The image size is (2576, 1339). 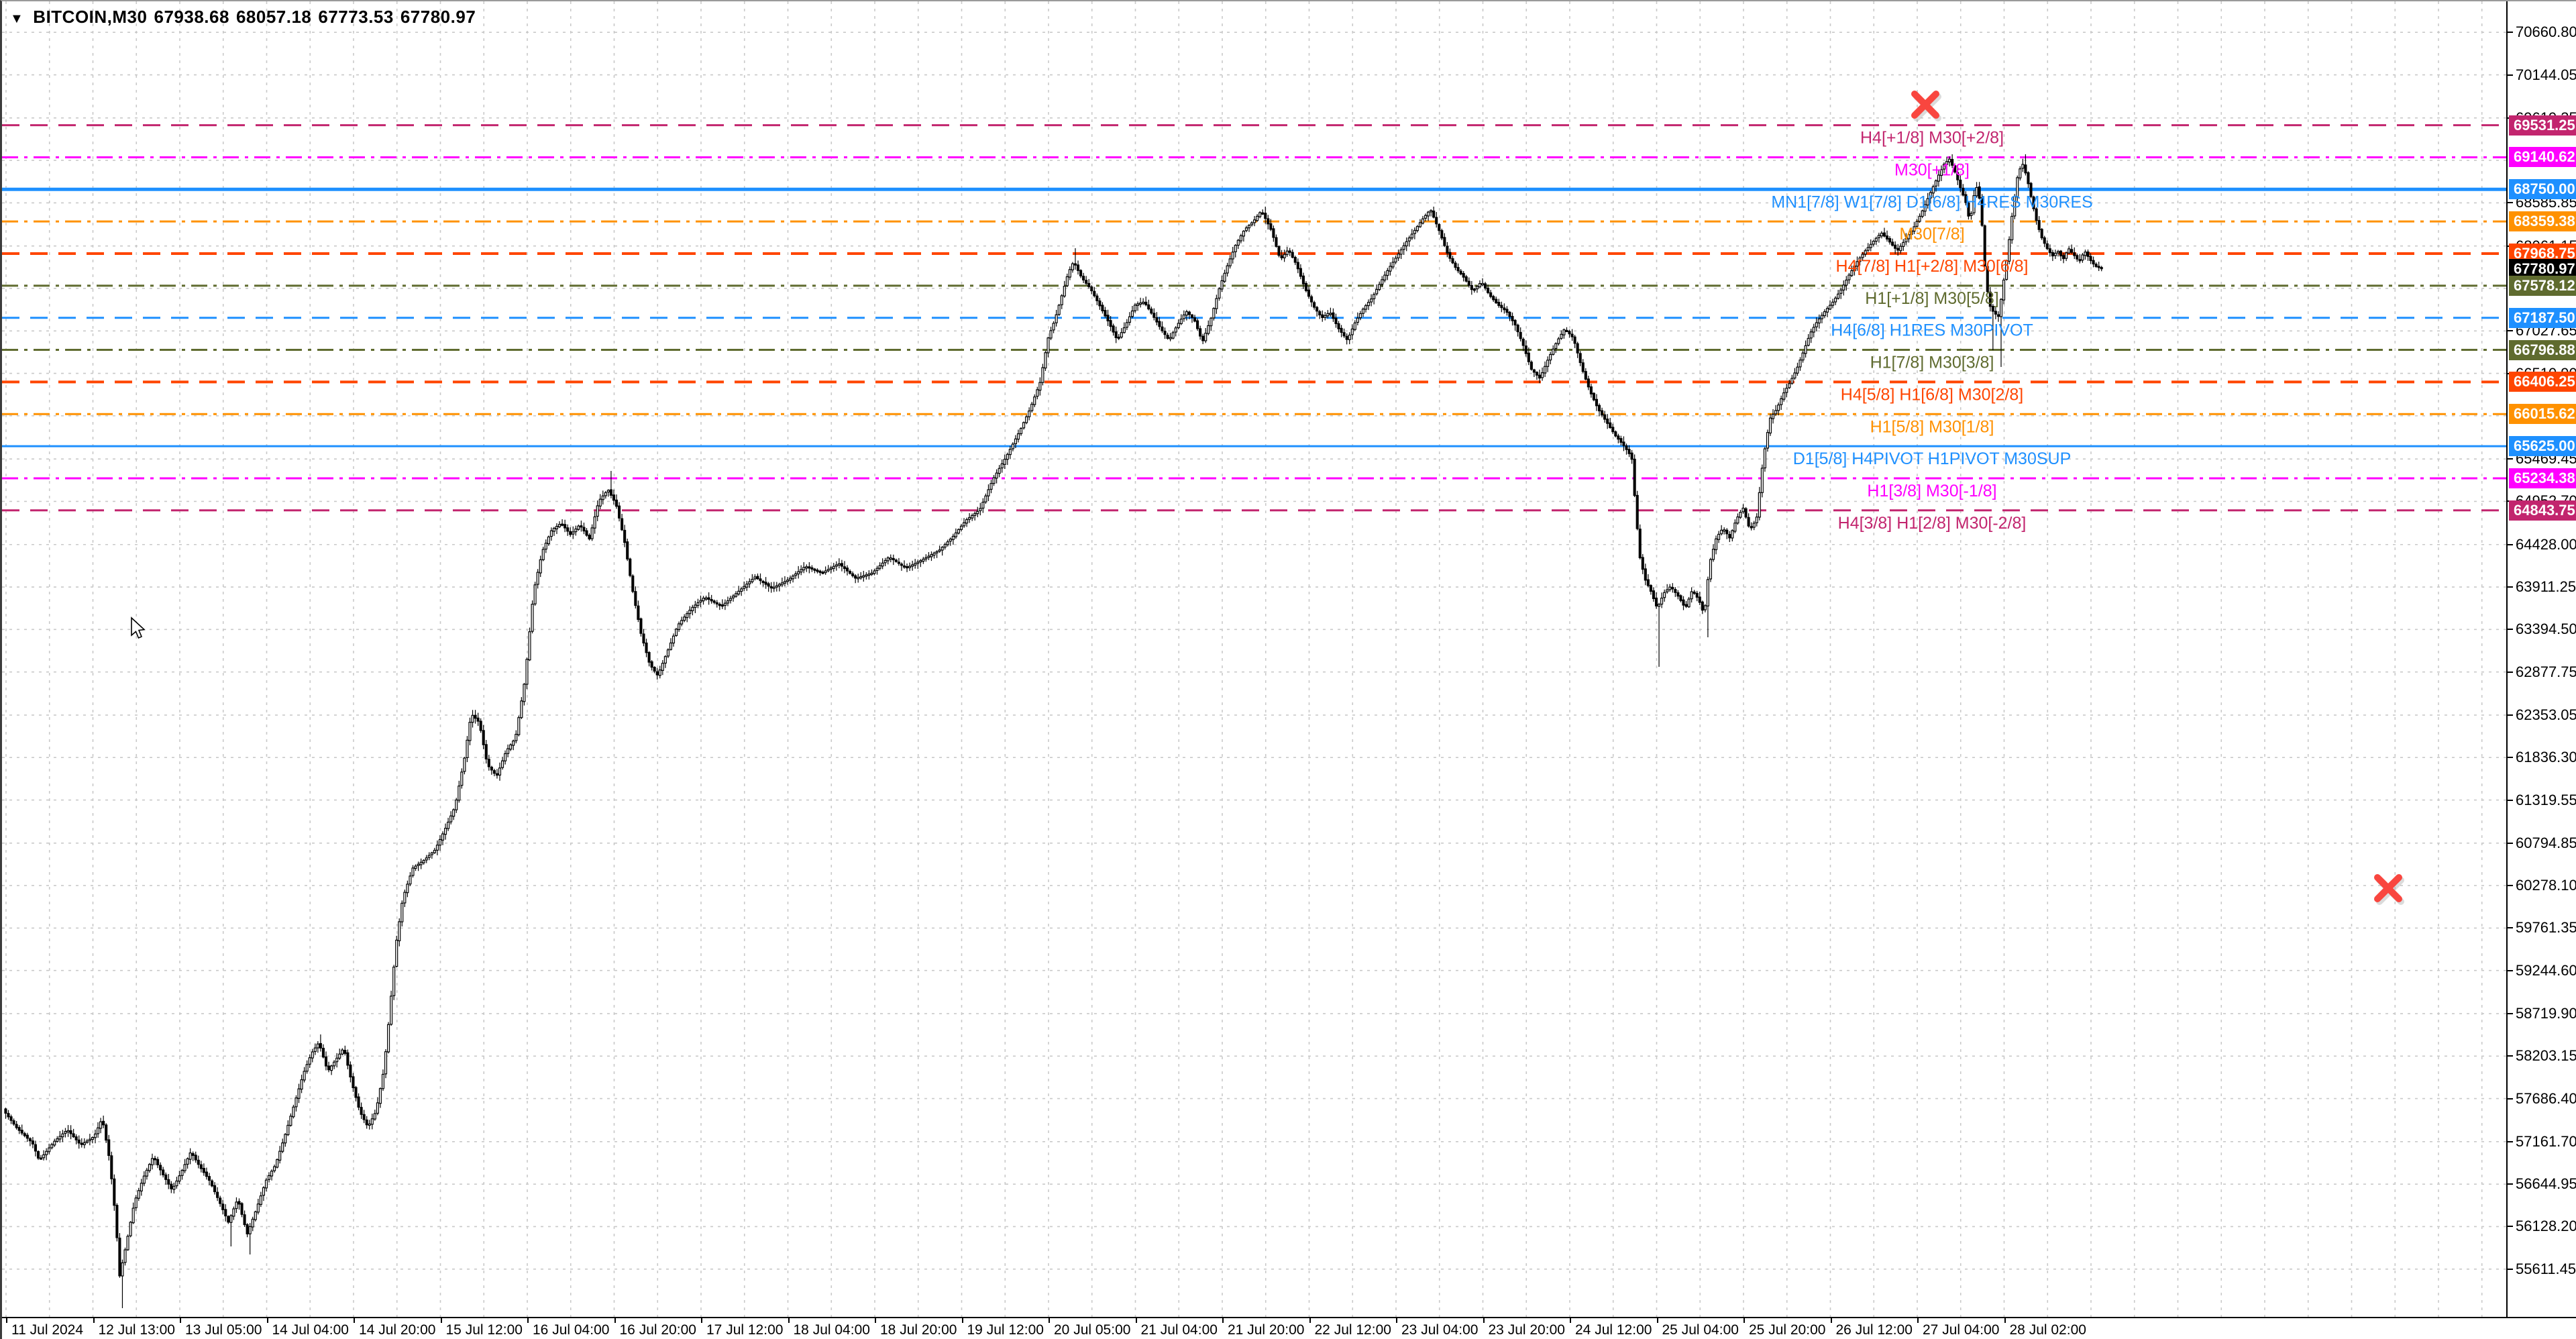 What do you see at coordinates (2546, 970) in the screenshot?
I see `price-tick-label: 59244.60` at bounding box center [2546, 970].